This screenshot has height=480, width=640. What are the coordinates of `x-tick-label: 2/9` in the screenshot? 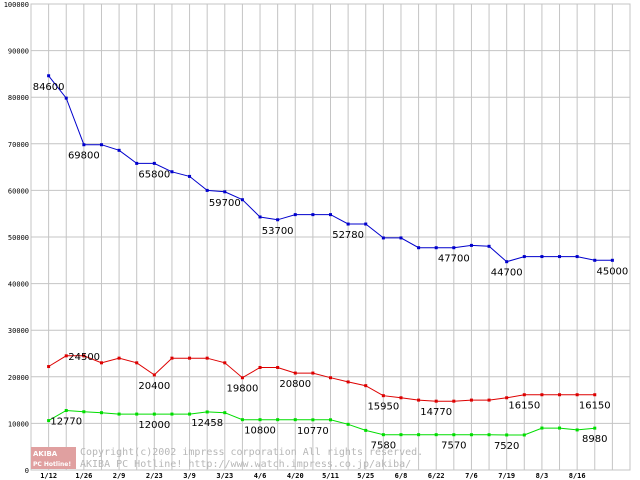 It's located at (119, 476).